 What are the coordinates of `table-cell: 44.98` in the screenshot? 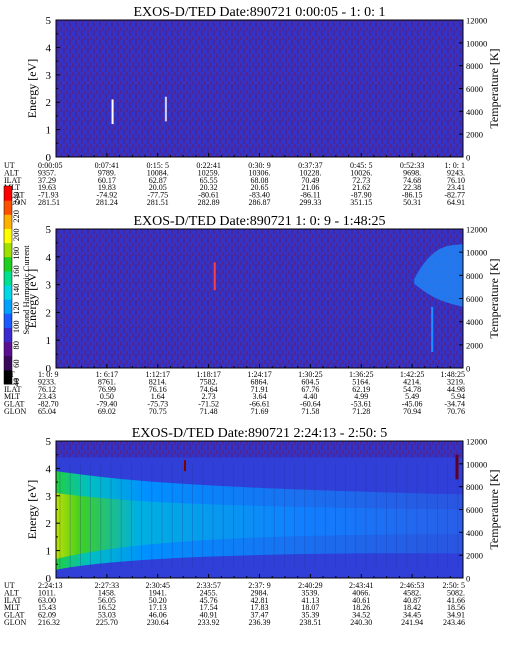 It's located at (456, 389).